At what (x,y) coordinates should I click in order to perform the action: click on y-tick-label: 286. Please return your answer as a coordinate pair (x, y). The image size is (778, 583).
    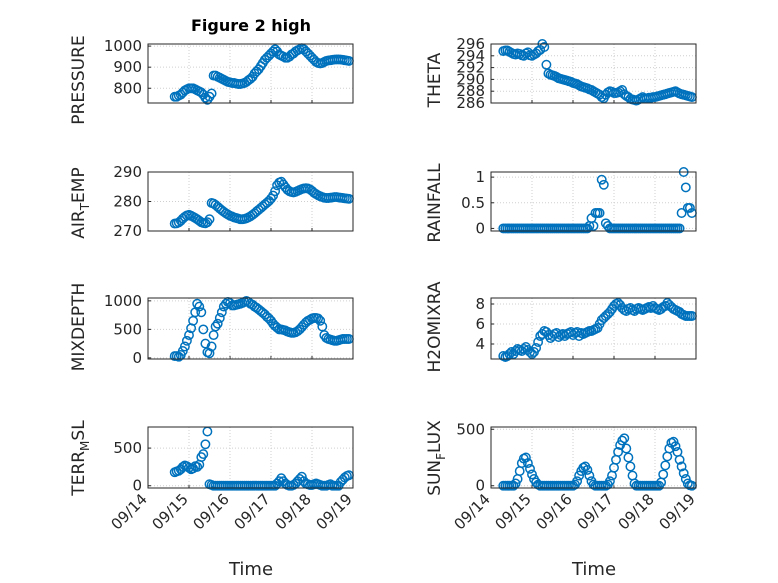
    Looking at the image, I should click on (470, 103).